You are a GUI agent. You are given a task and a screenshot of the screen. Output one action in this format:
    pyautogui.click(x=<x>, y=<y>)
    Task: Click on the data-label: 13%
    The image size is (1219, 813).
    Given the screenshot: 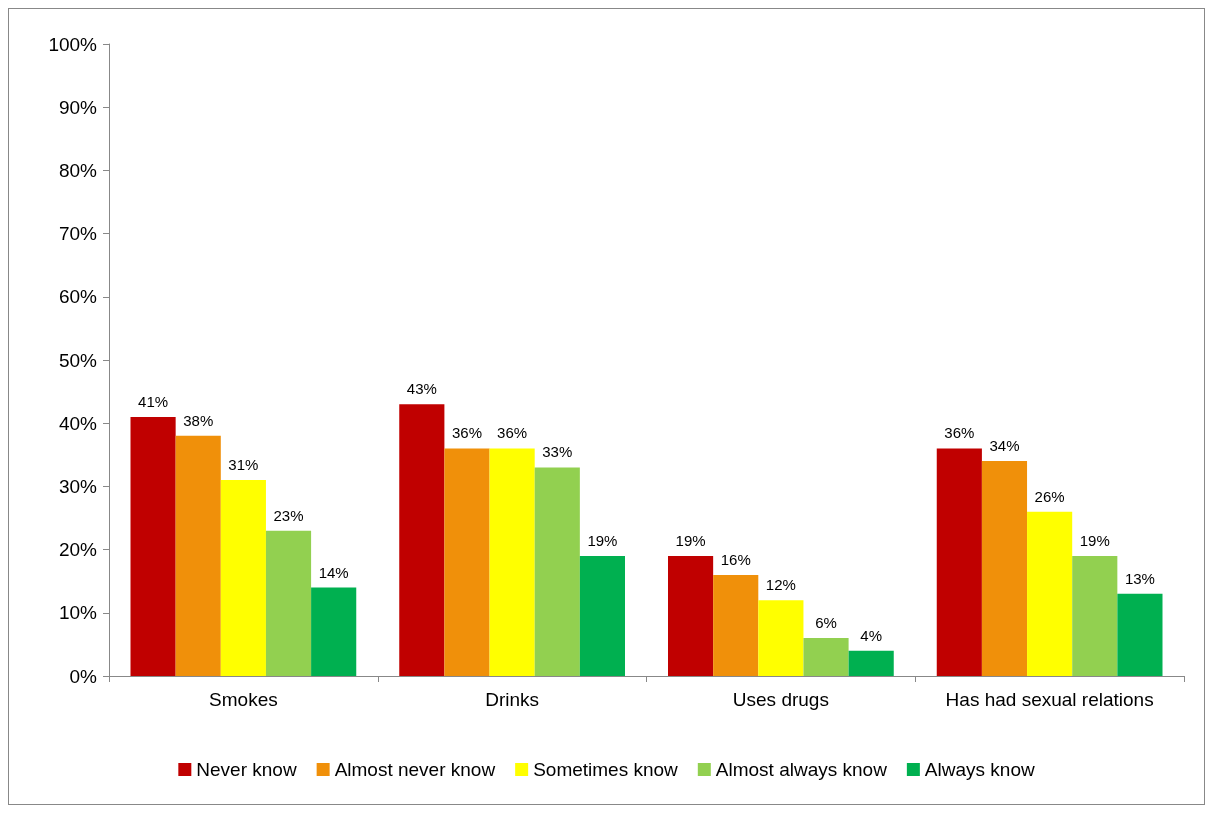 What is the action you would take?
    pyautogui.click(x=1139, y=578)
    